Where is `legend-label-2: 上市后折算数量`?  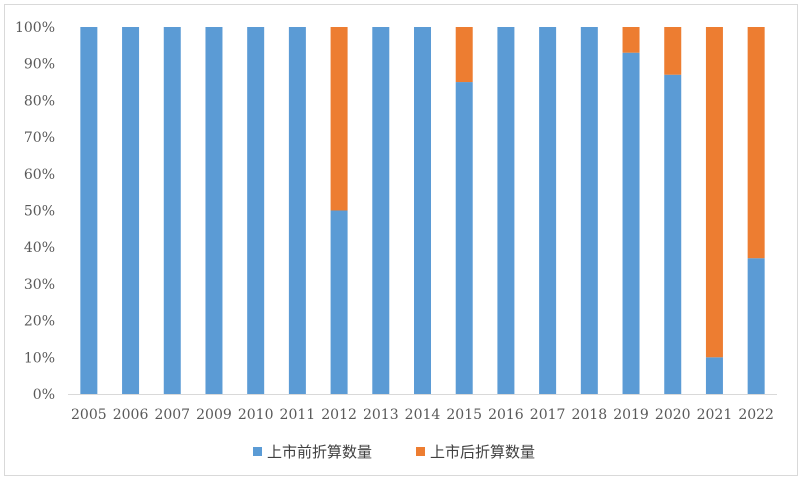 legend-label-2: 上市后折算数量 is located at coordinates (482, 452).